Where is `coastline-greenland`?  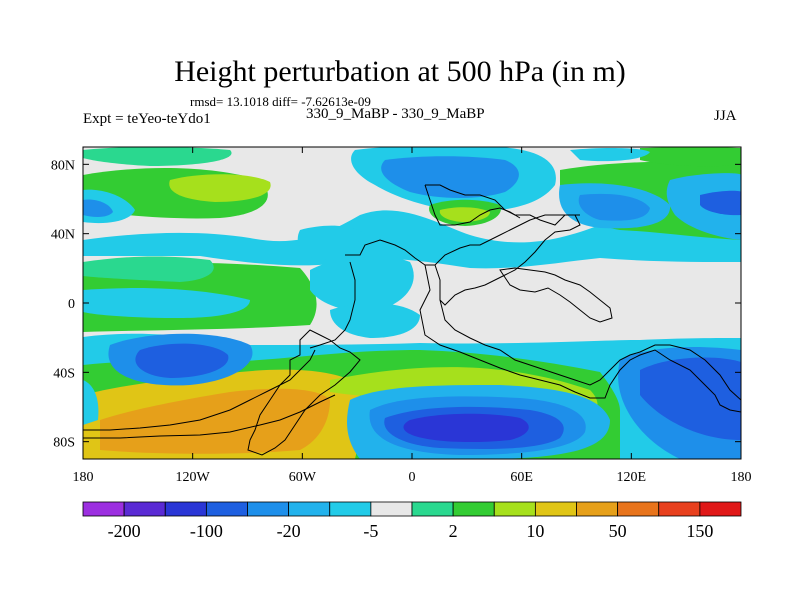 coastline-greenland is located at coordinates (472, 205).